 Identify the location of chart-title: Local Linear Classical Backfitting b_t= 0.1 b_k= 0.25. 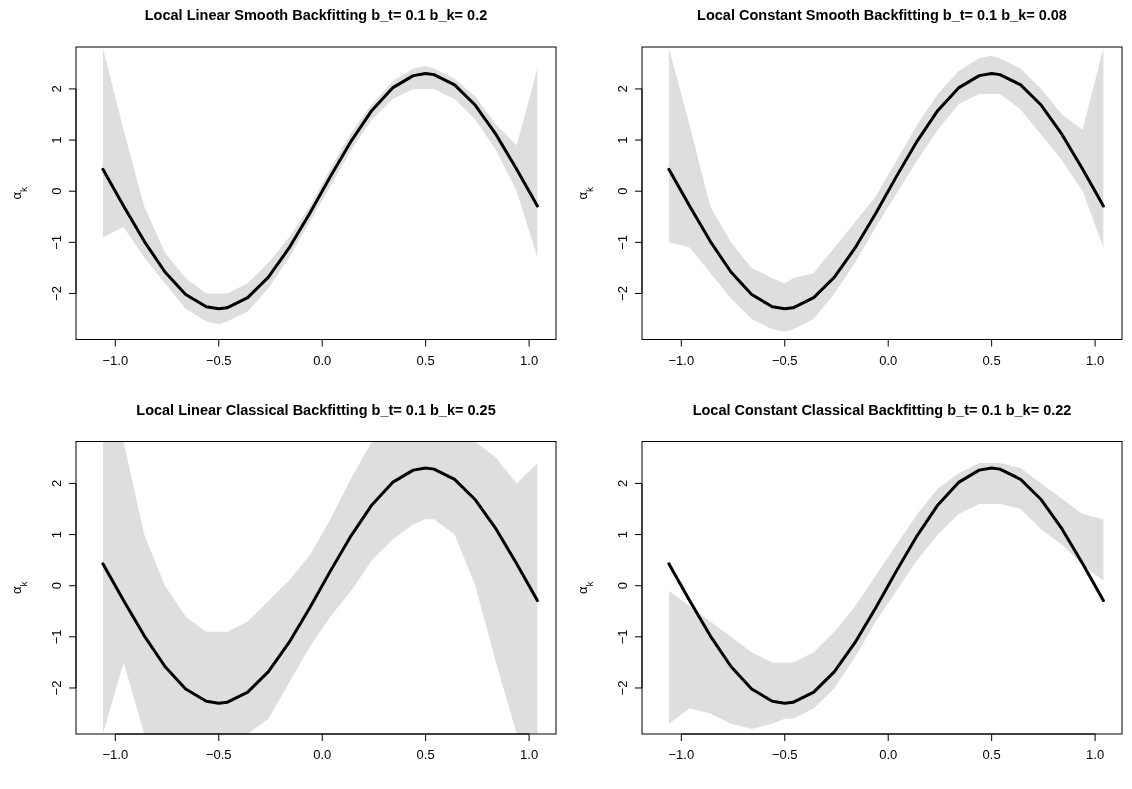
(316, 409).